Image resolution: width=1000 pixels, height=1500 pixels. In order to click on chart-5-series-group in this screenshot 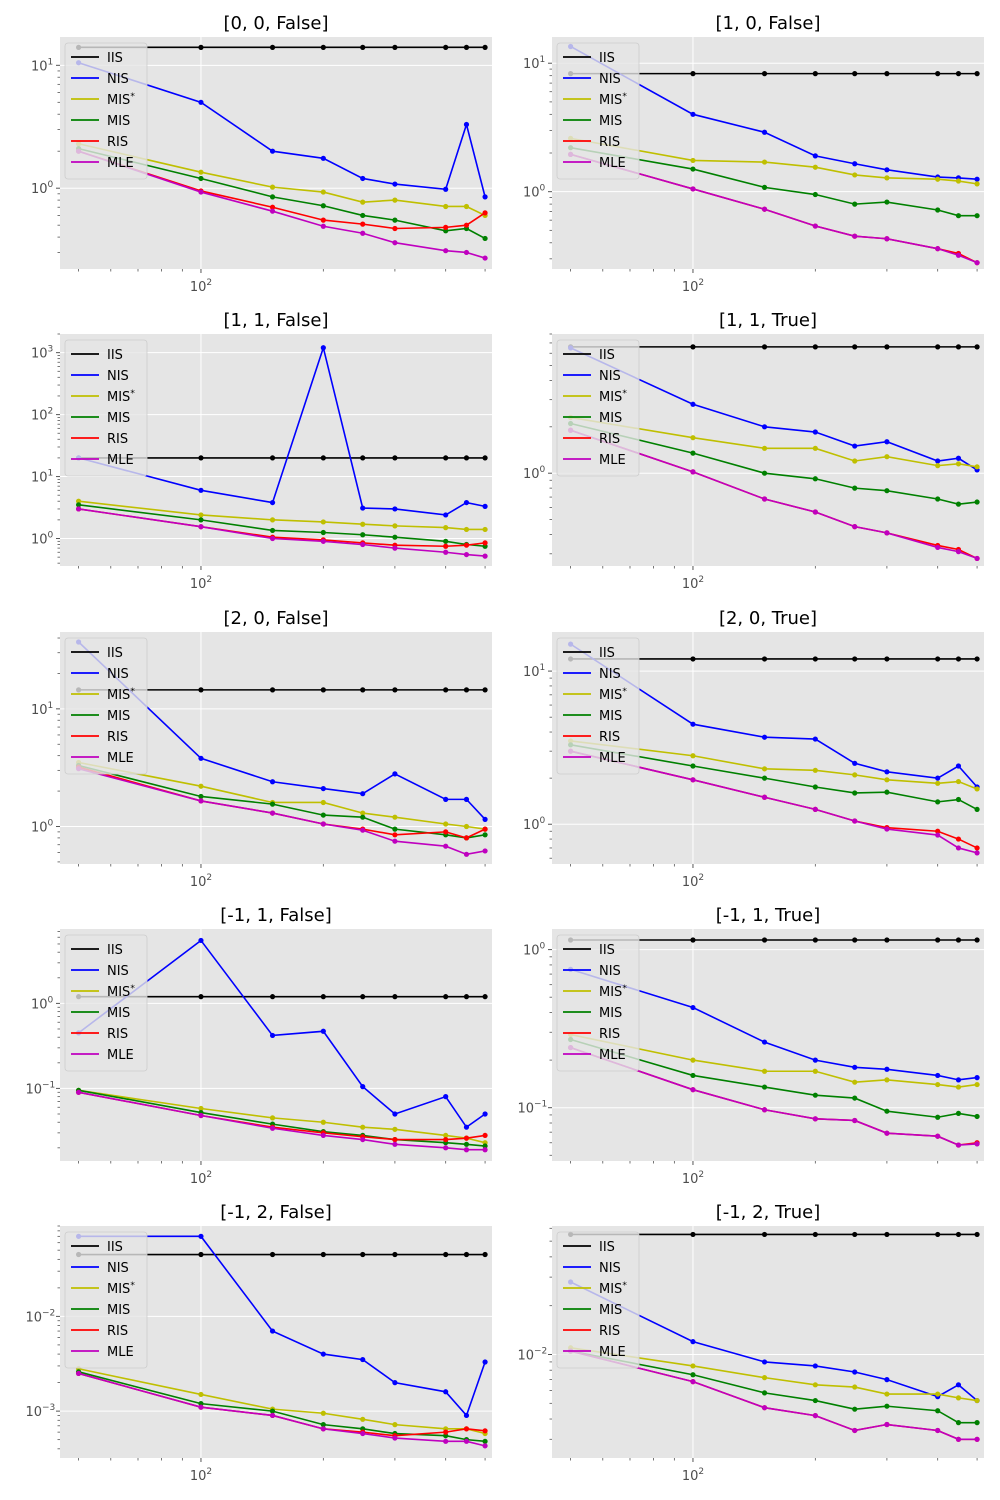, I will do `click(773, 748)`.